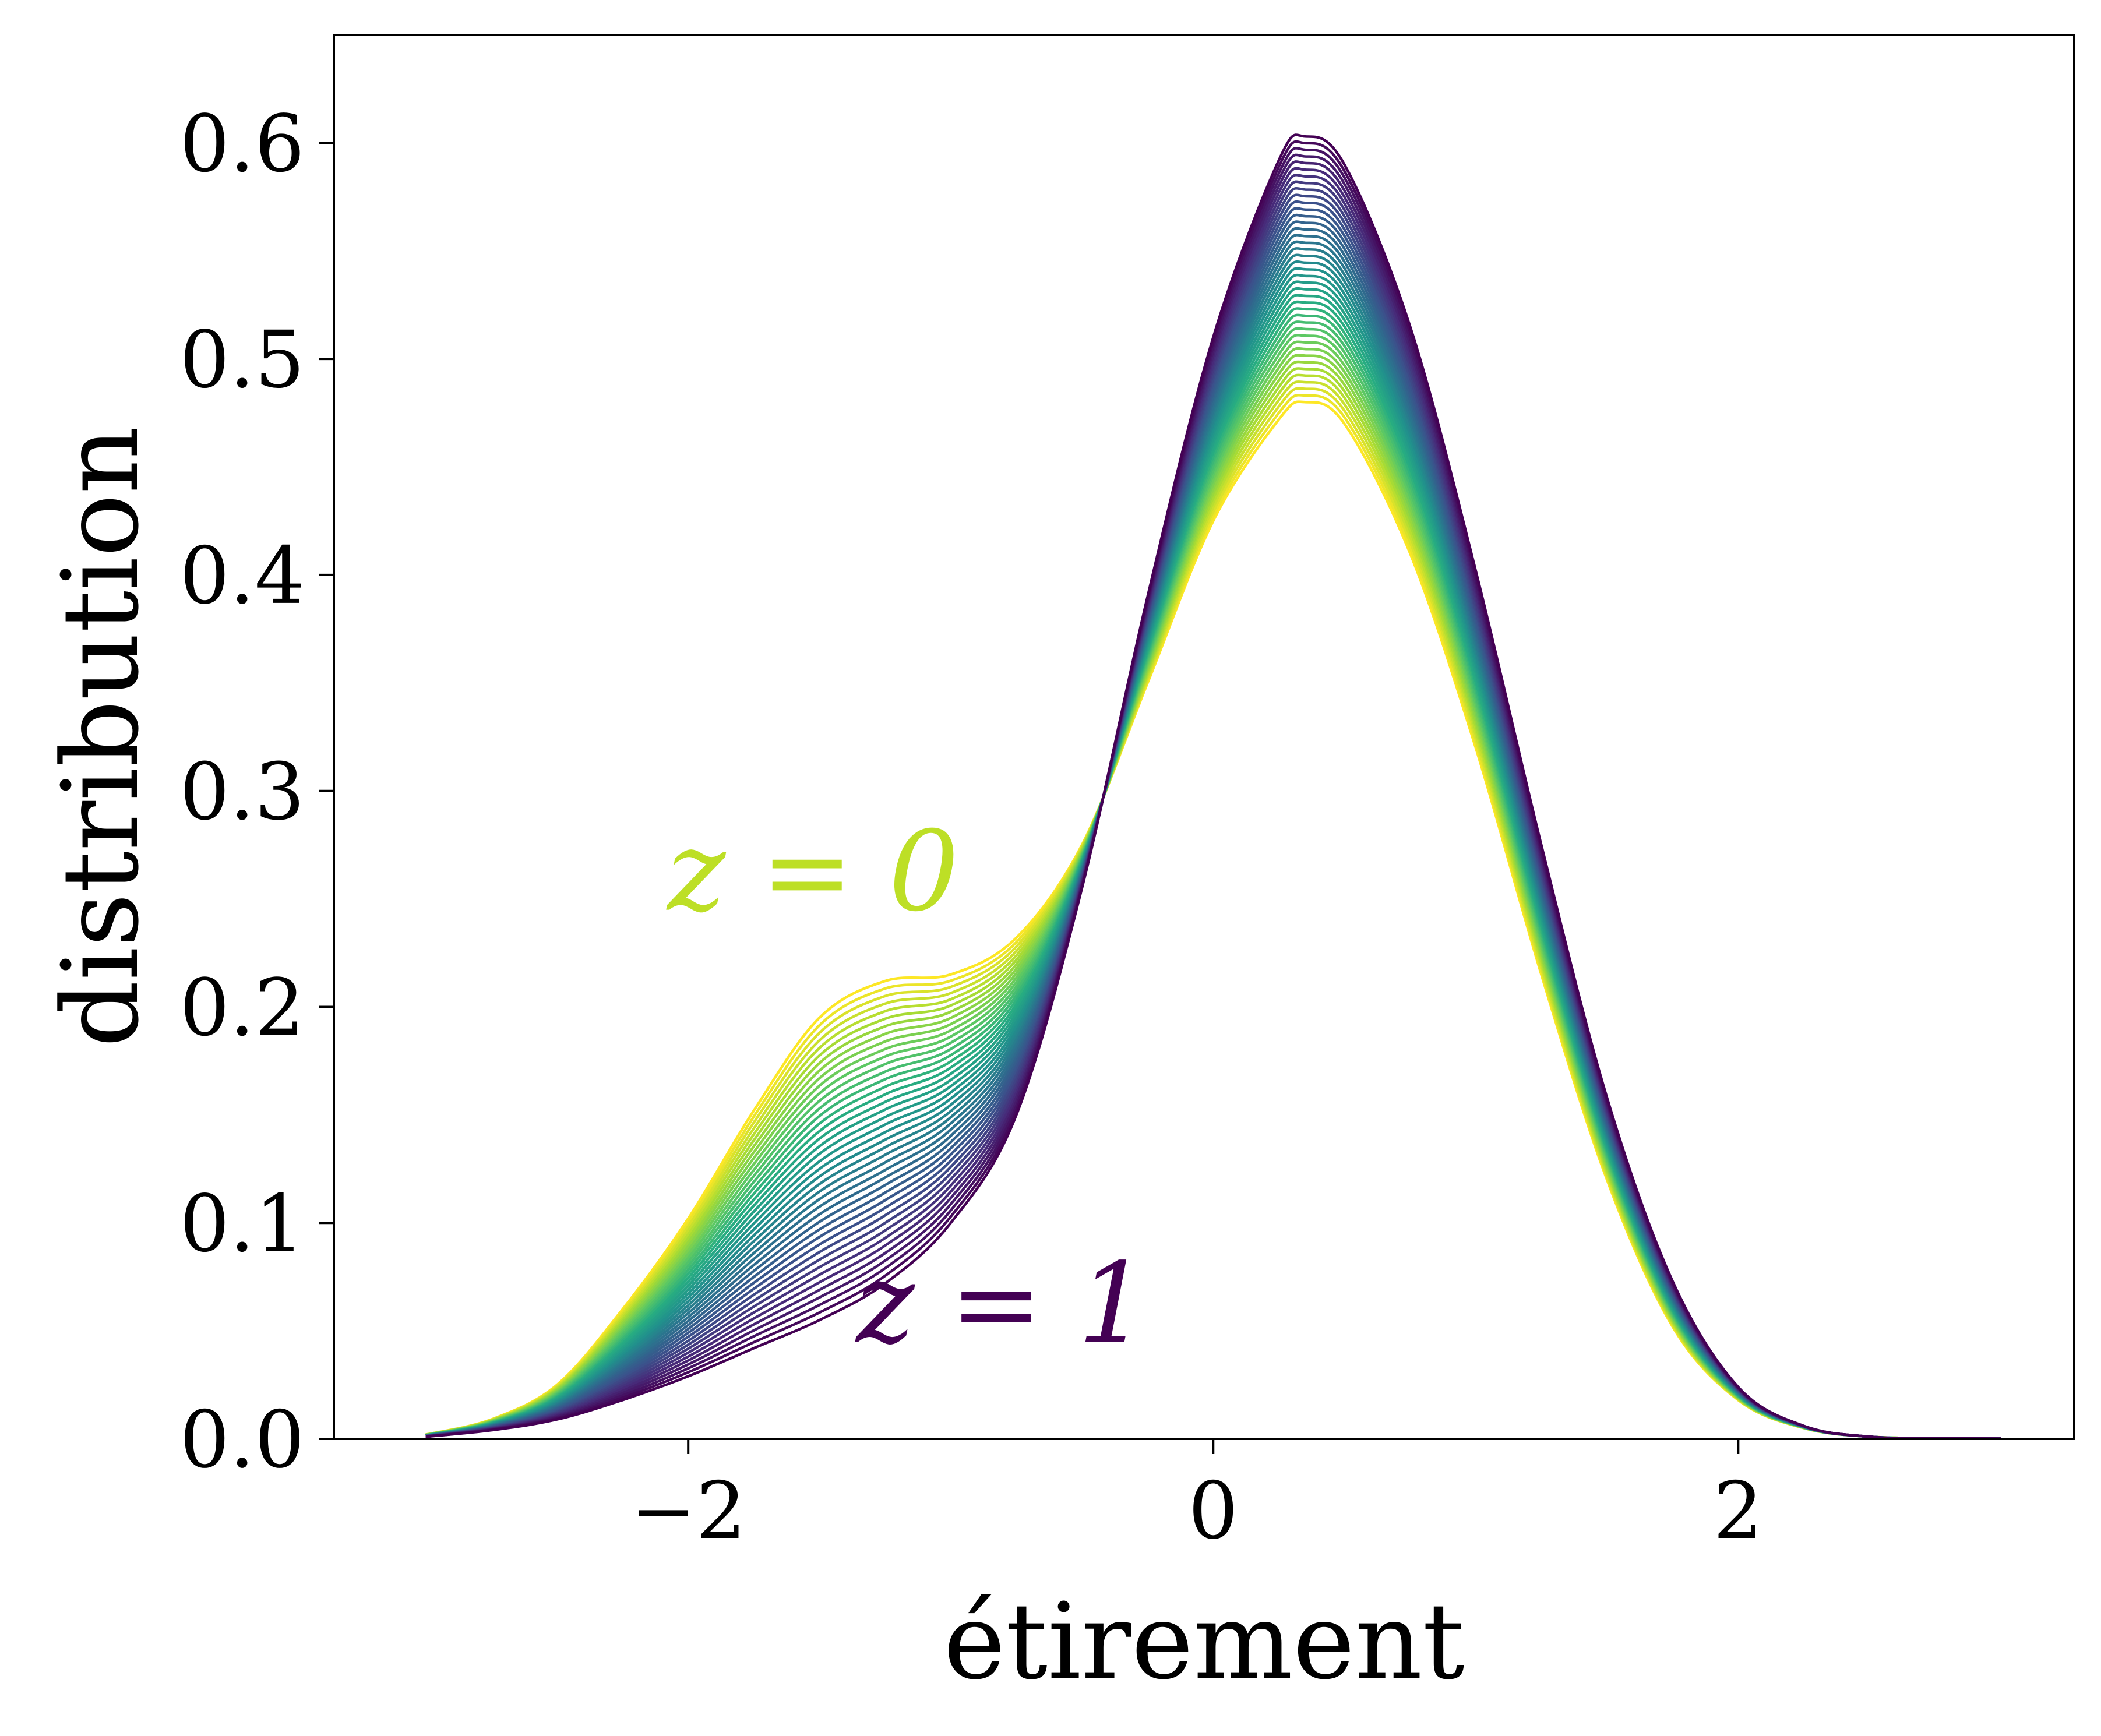 Image resolution: width=2101 pixels, height=1736 pixels. I want to click on x-tick-label: 0, so click(1213, 1511).